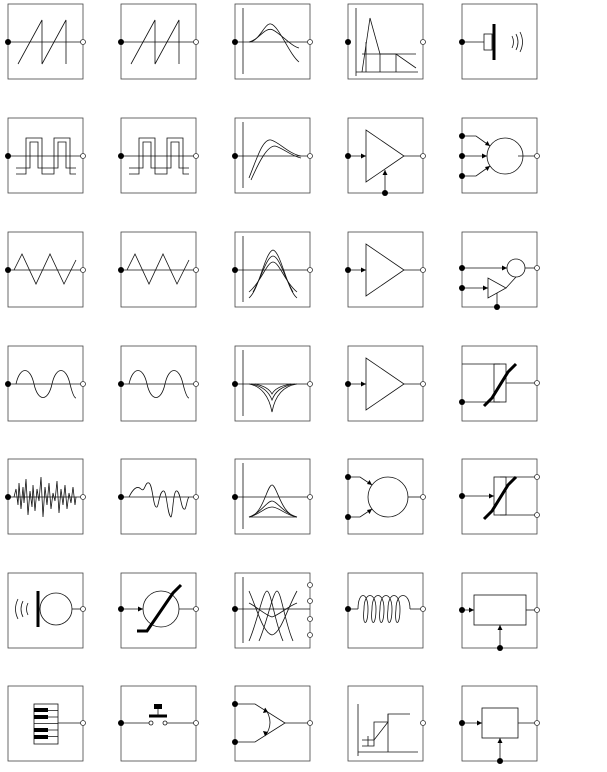 This screenshot has width=607, height=772. I want to click on symbol-processor-module, so click(499, 611).